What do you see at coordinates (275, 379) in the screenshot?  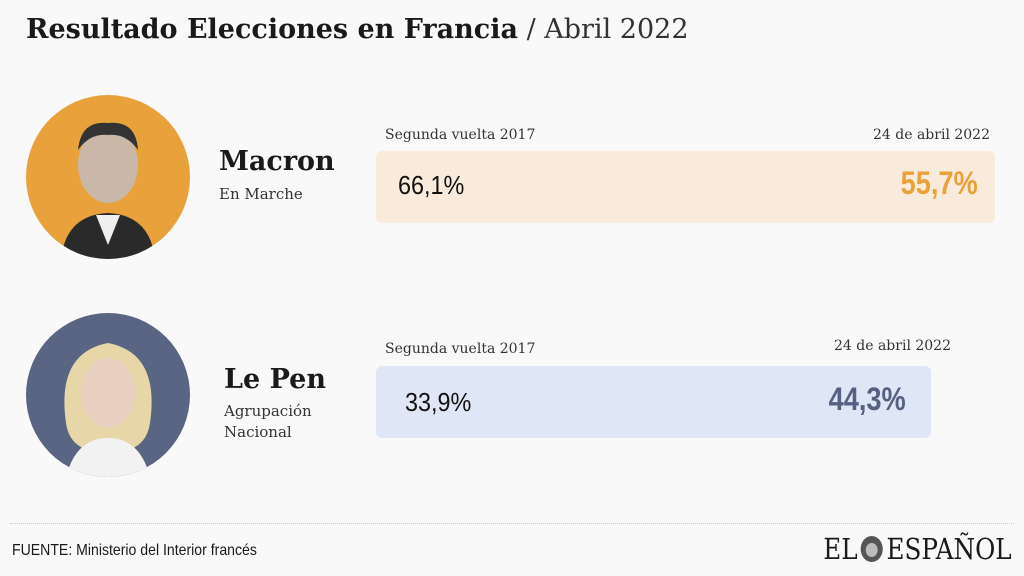 I see `candidate-name: Le Pen` at bounding box center [275, 379].